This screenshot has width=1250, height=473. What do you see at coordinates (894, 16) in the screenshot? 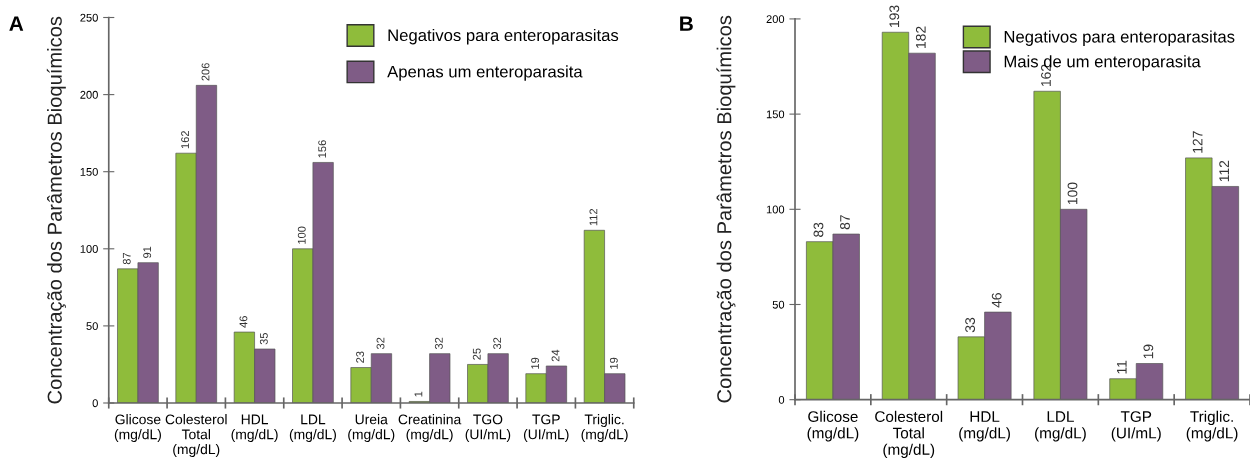
I see `data-label: 193` at bounding box center [894, 16].